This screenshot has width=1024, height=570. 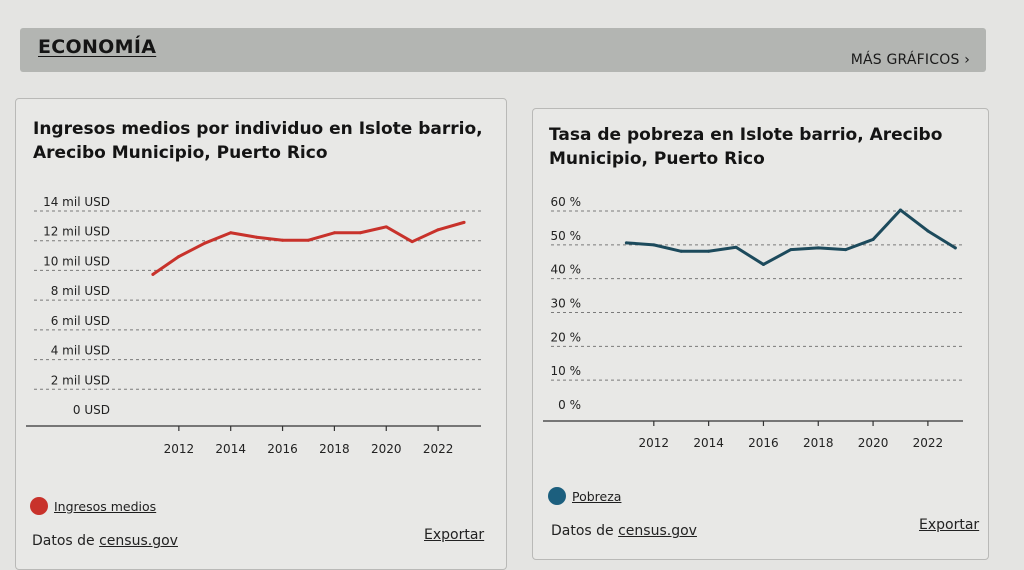 What do you see at coordinates (566, 202) in the screenshot?
I see `y-tick-label: 60 %` at bounding box center [566, 202].